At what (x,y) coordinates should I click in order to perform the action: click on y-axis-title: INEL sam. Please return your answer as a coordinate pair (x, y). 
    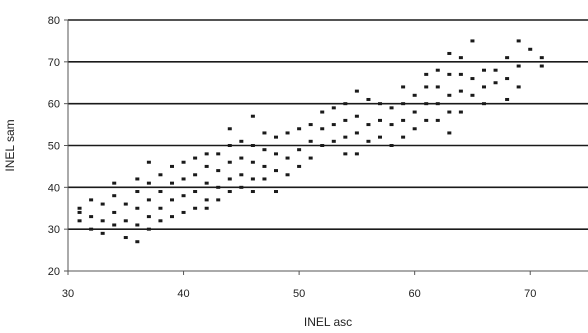
    Looking at the image, I should click on (10, 145).